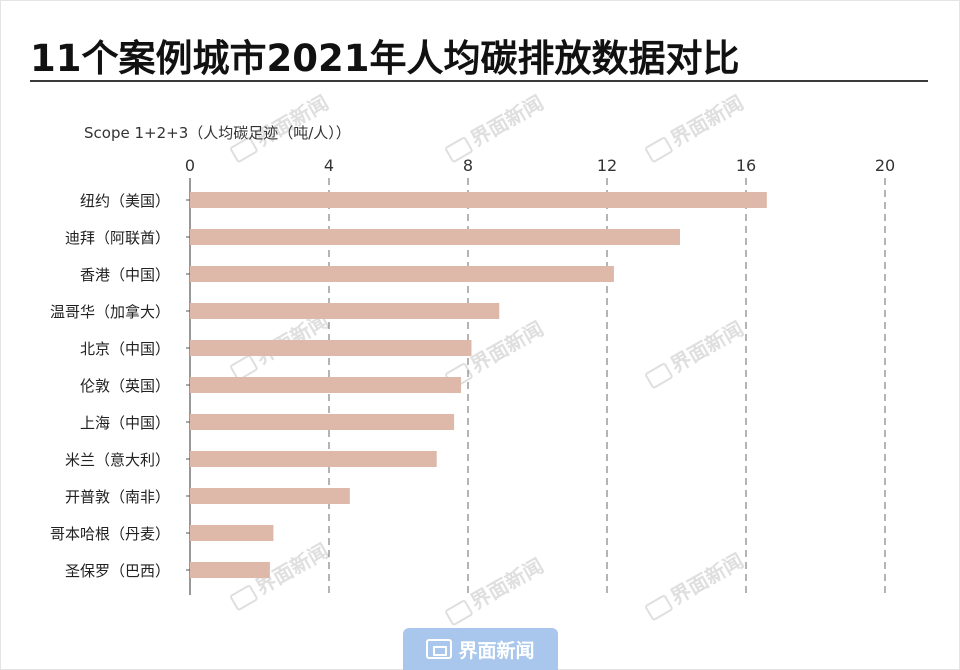 The height and width of the screenshot is (670, 960). I want to click on x-tick-label: 12, so click(607, 165).